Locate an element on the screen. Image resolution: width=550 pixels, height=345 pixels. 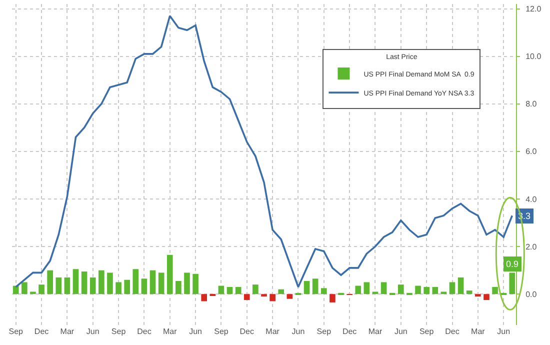
y-tick-label: 12.0 is located at coordinates (534, 9).